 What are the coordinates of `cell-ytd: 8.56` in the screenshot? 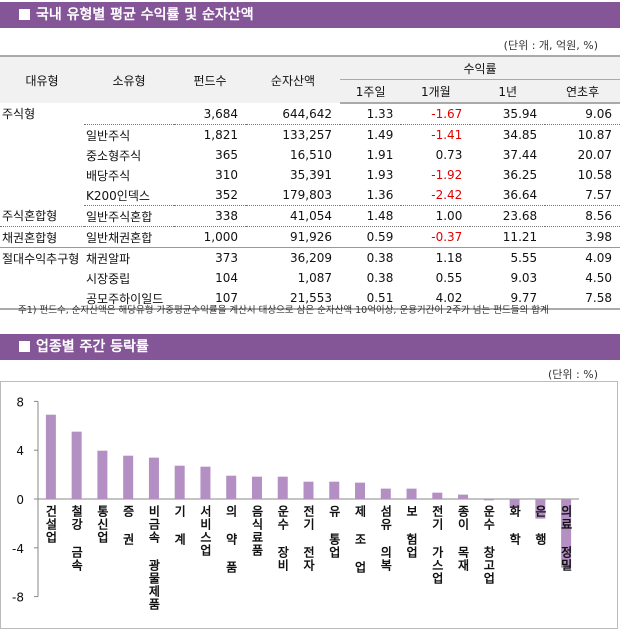 It's located at (582, 216).